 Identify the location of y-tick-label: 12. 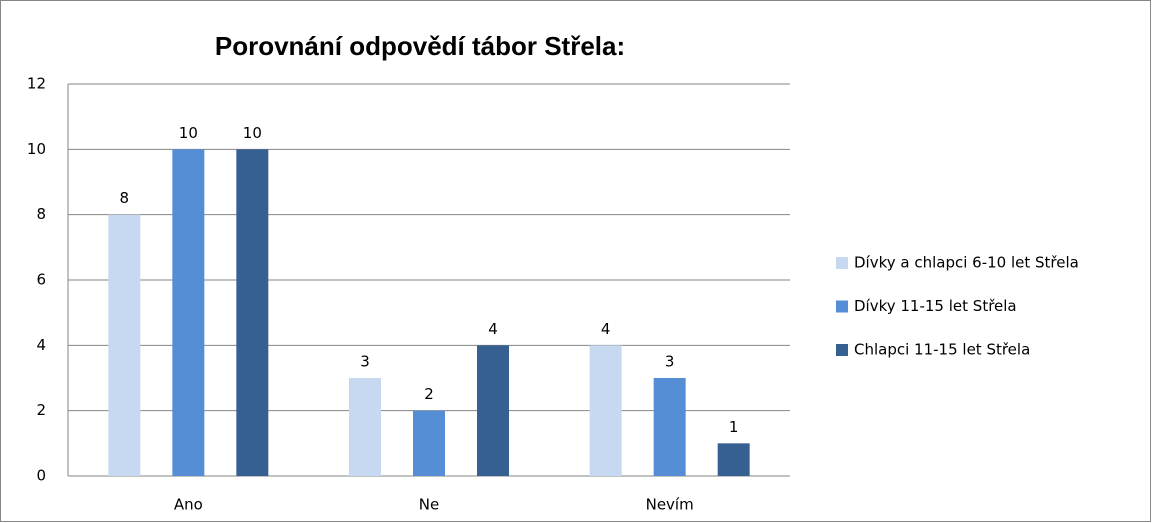
(36, 84).